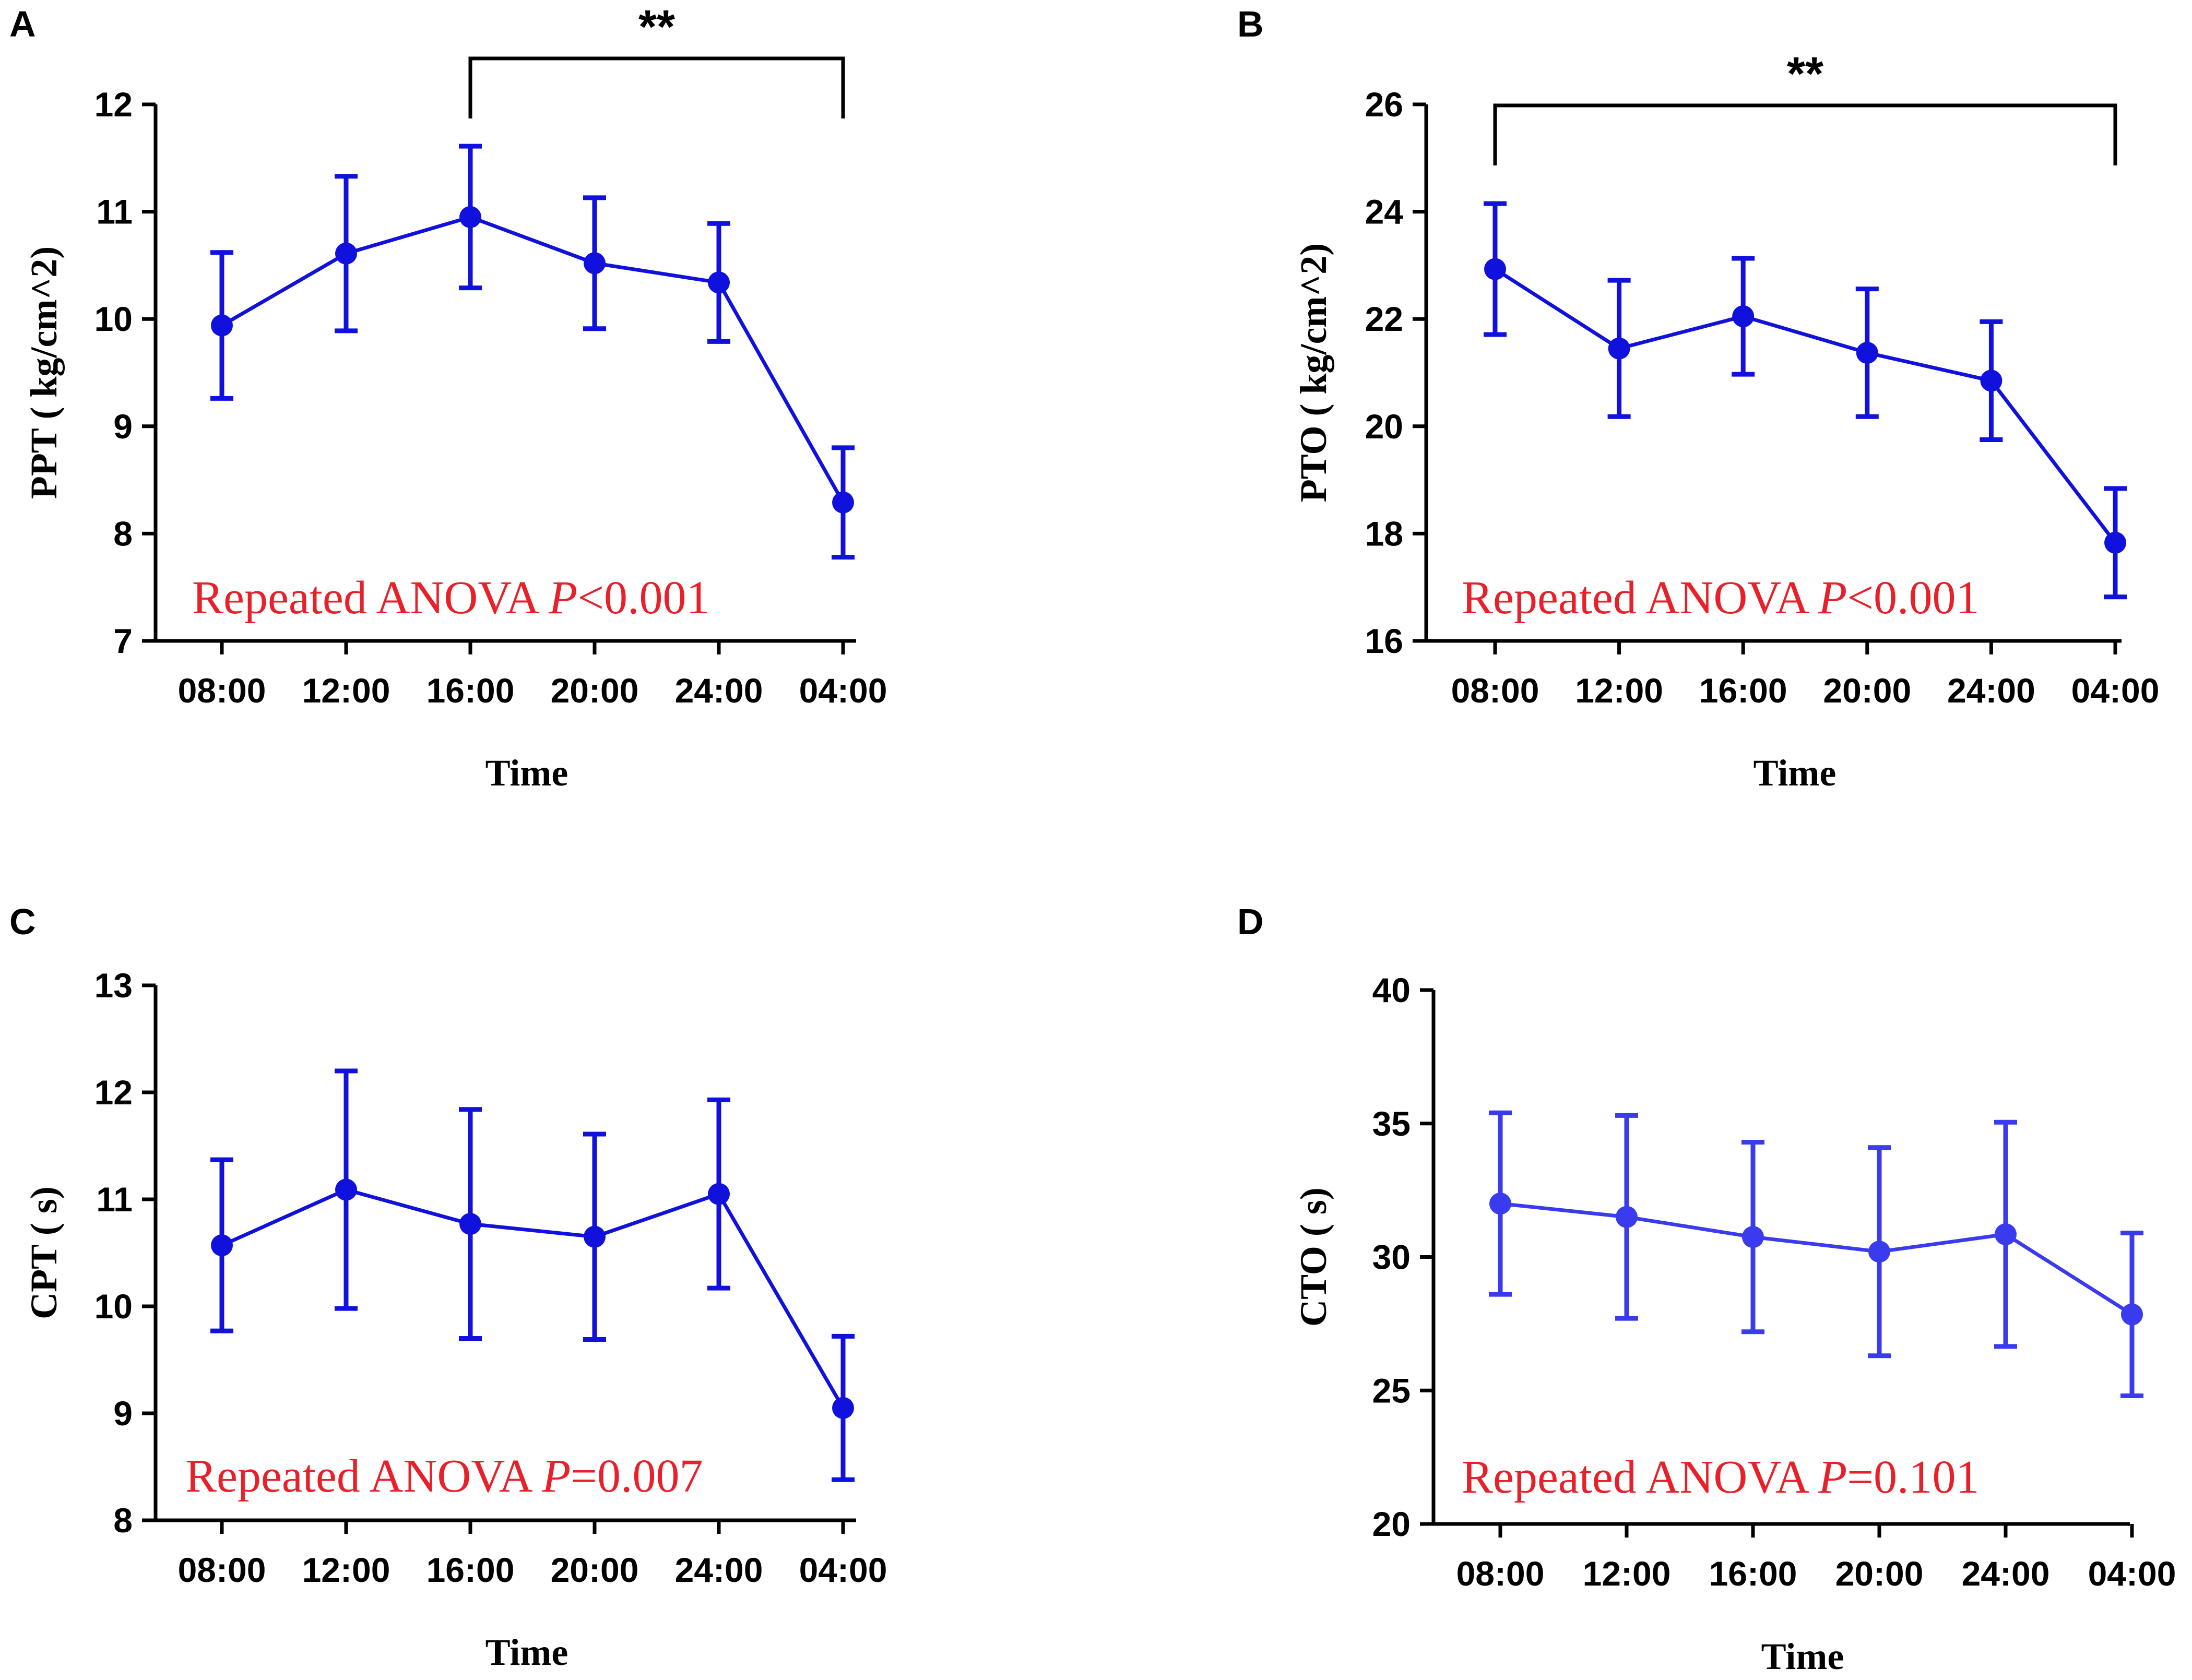 Image resolution: width=2192 pixels, height=1680 pixels. I want to click on y-tick-label: 12, so click(113, 104).